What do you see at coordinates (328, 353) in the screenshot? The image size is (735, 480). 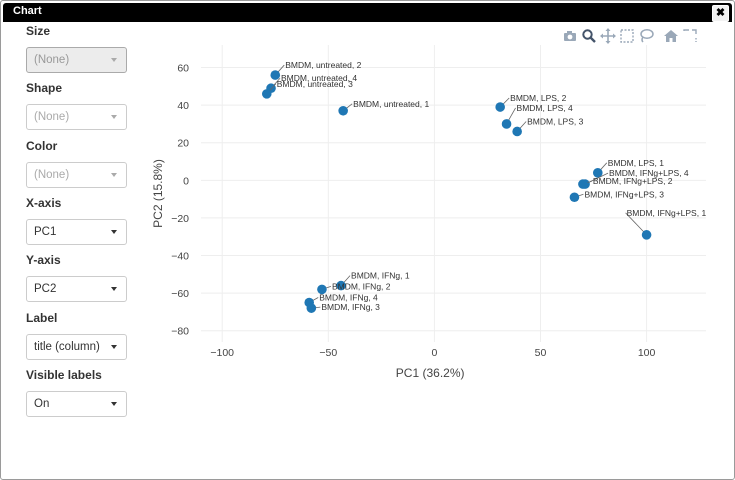 I see `x-tick-label: −50` at bounding box center [328, 353].